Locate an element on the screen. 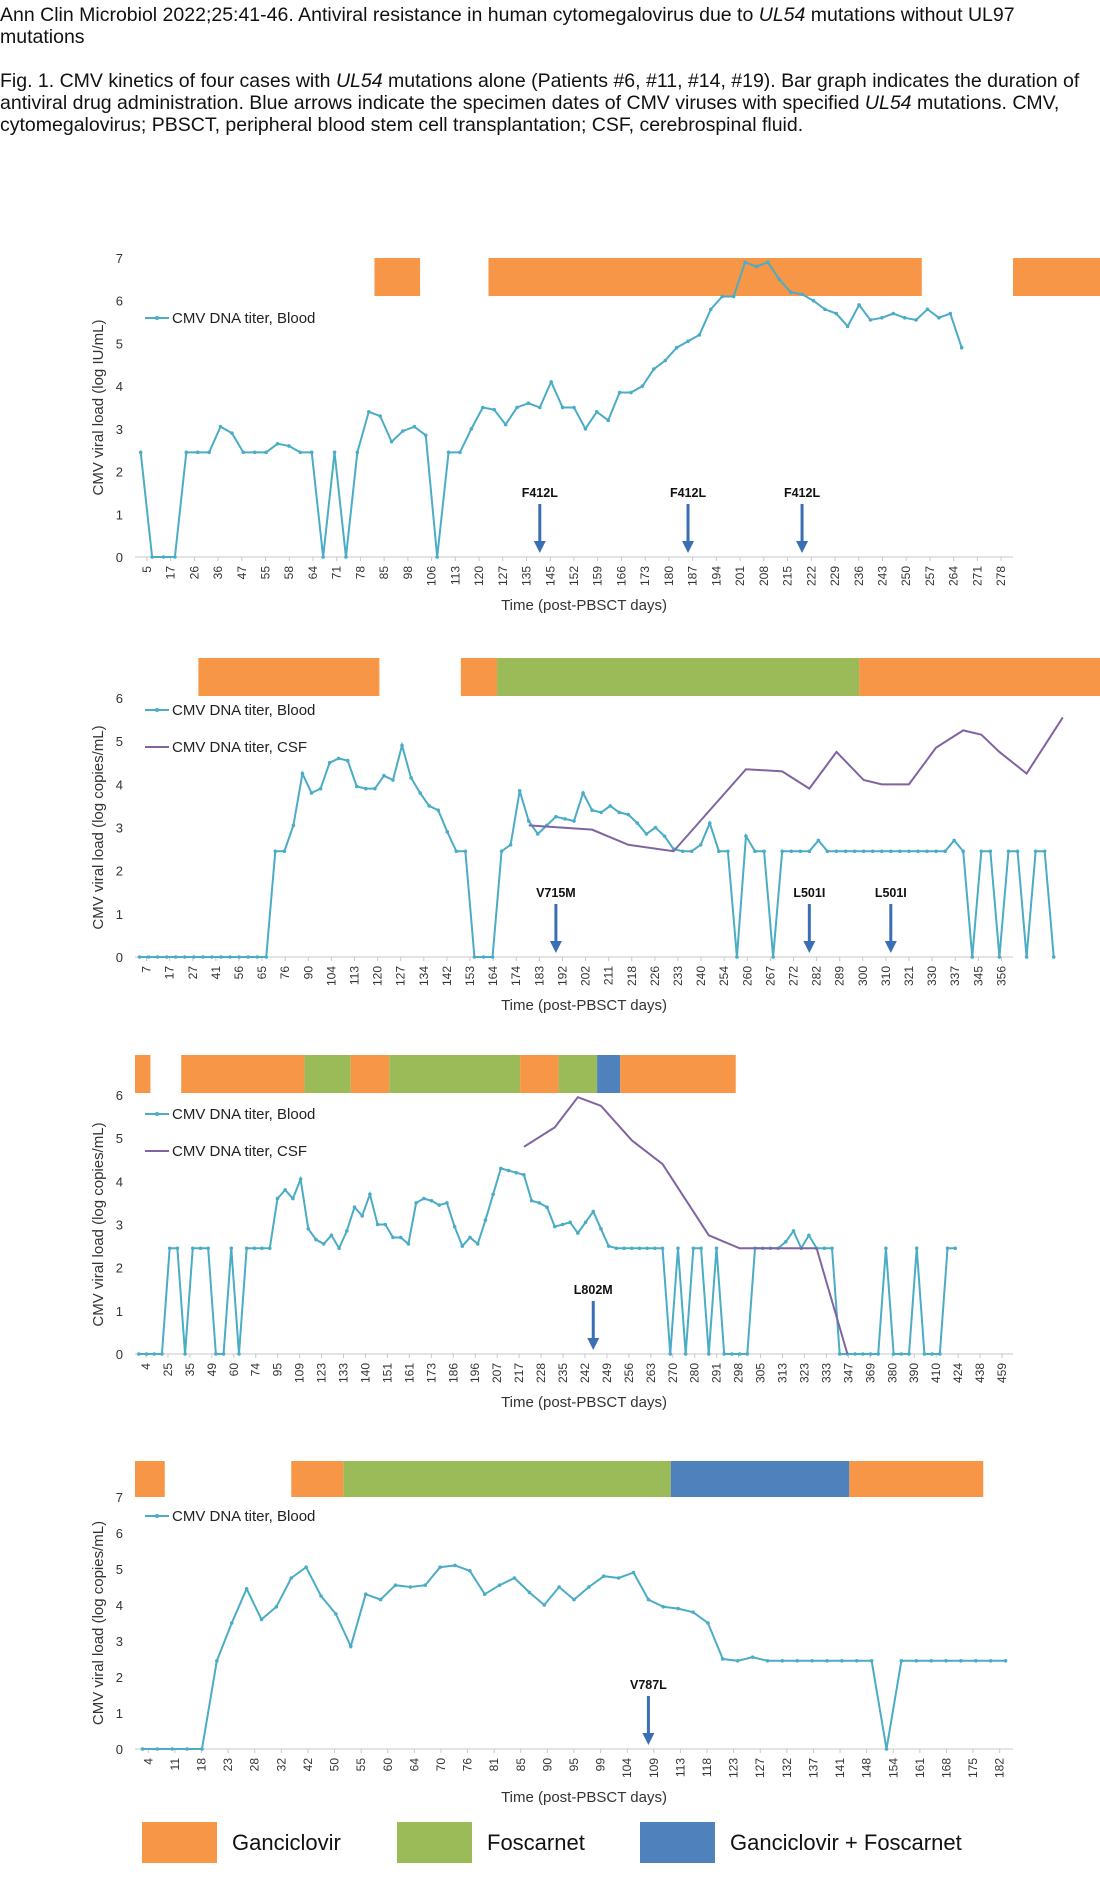 The width and height of the screenshot is (1100, 1900). mutation-label: V715M is located at coordinates (556, 893).